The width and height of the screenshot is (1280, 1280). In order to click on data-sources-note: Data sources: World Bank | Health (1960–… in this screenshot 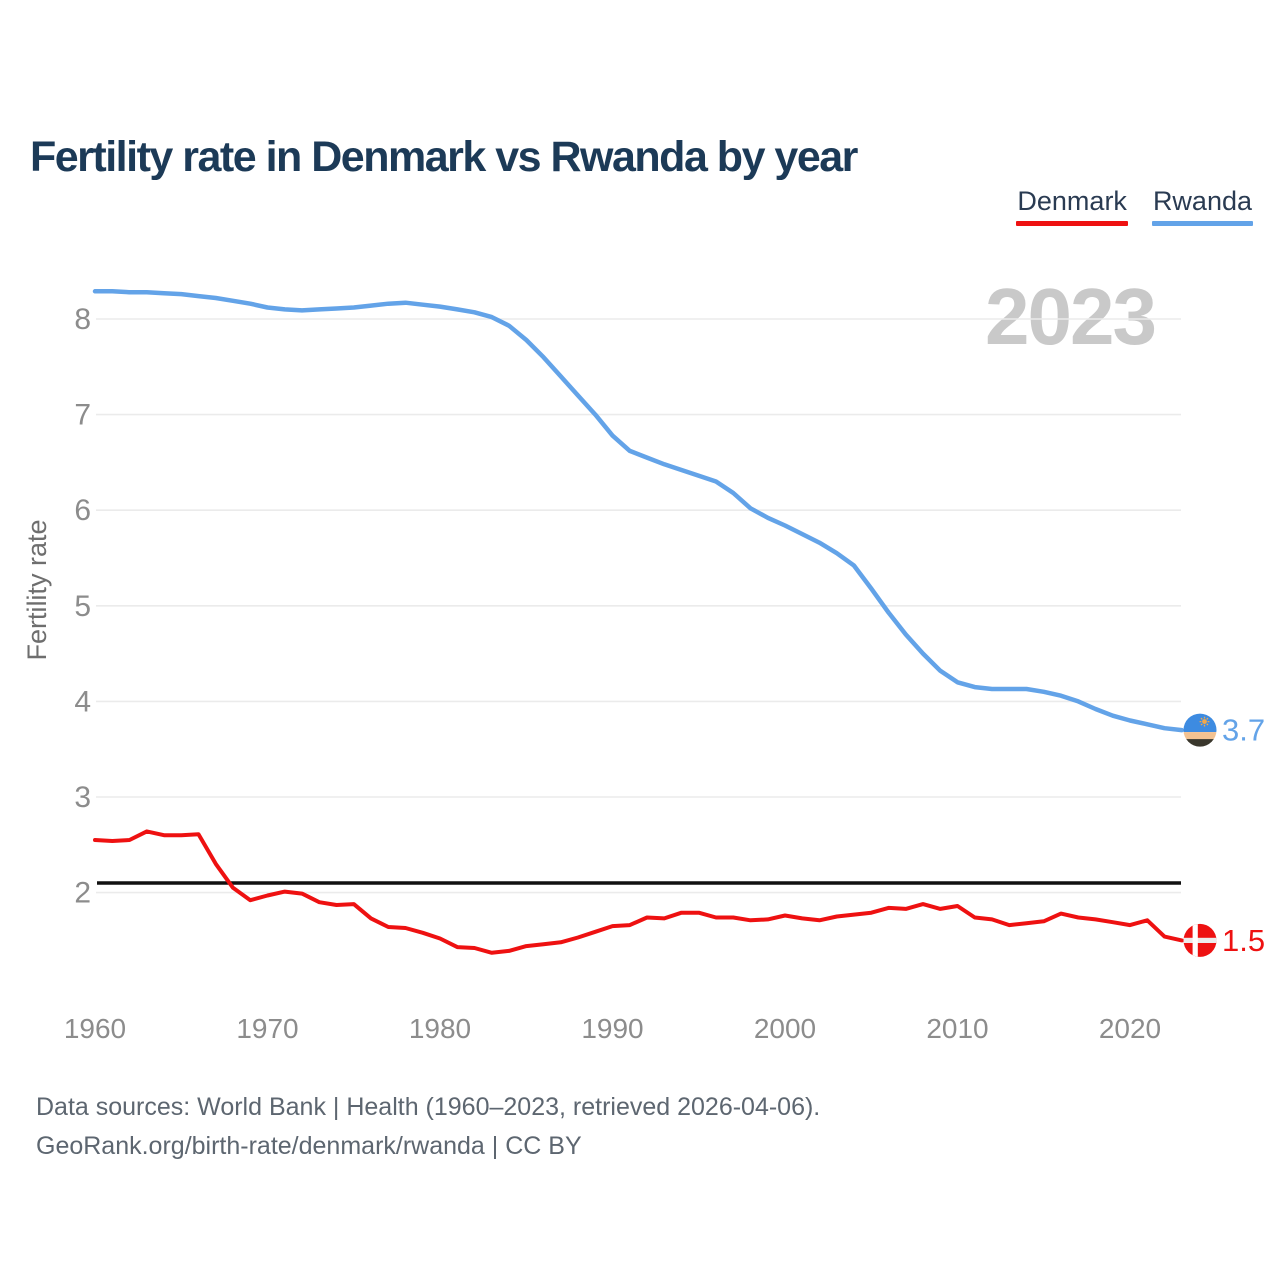, I will do `click(428, 1107)`.